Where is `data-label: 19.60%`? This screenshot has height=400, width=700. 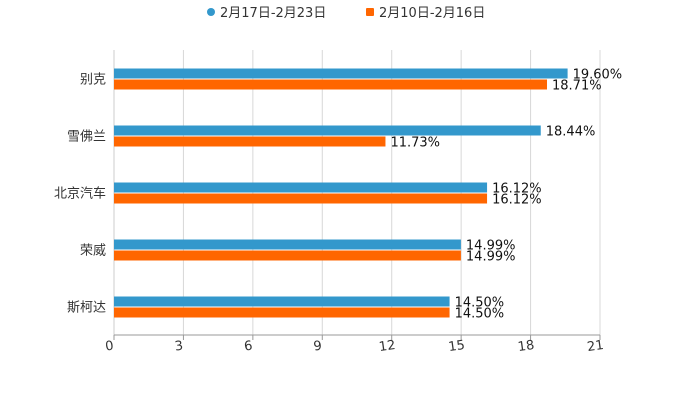
data-label: 19.60% is located at coordinates (598, 75).